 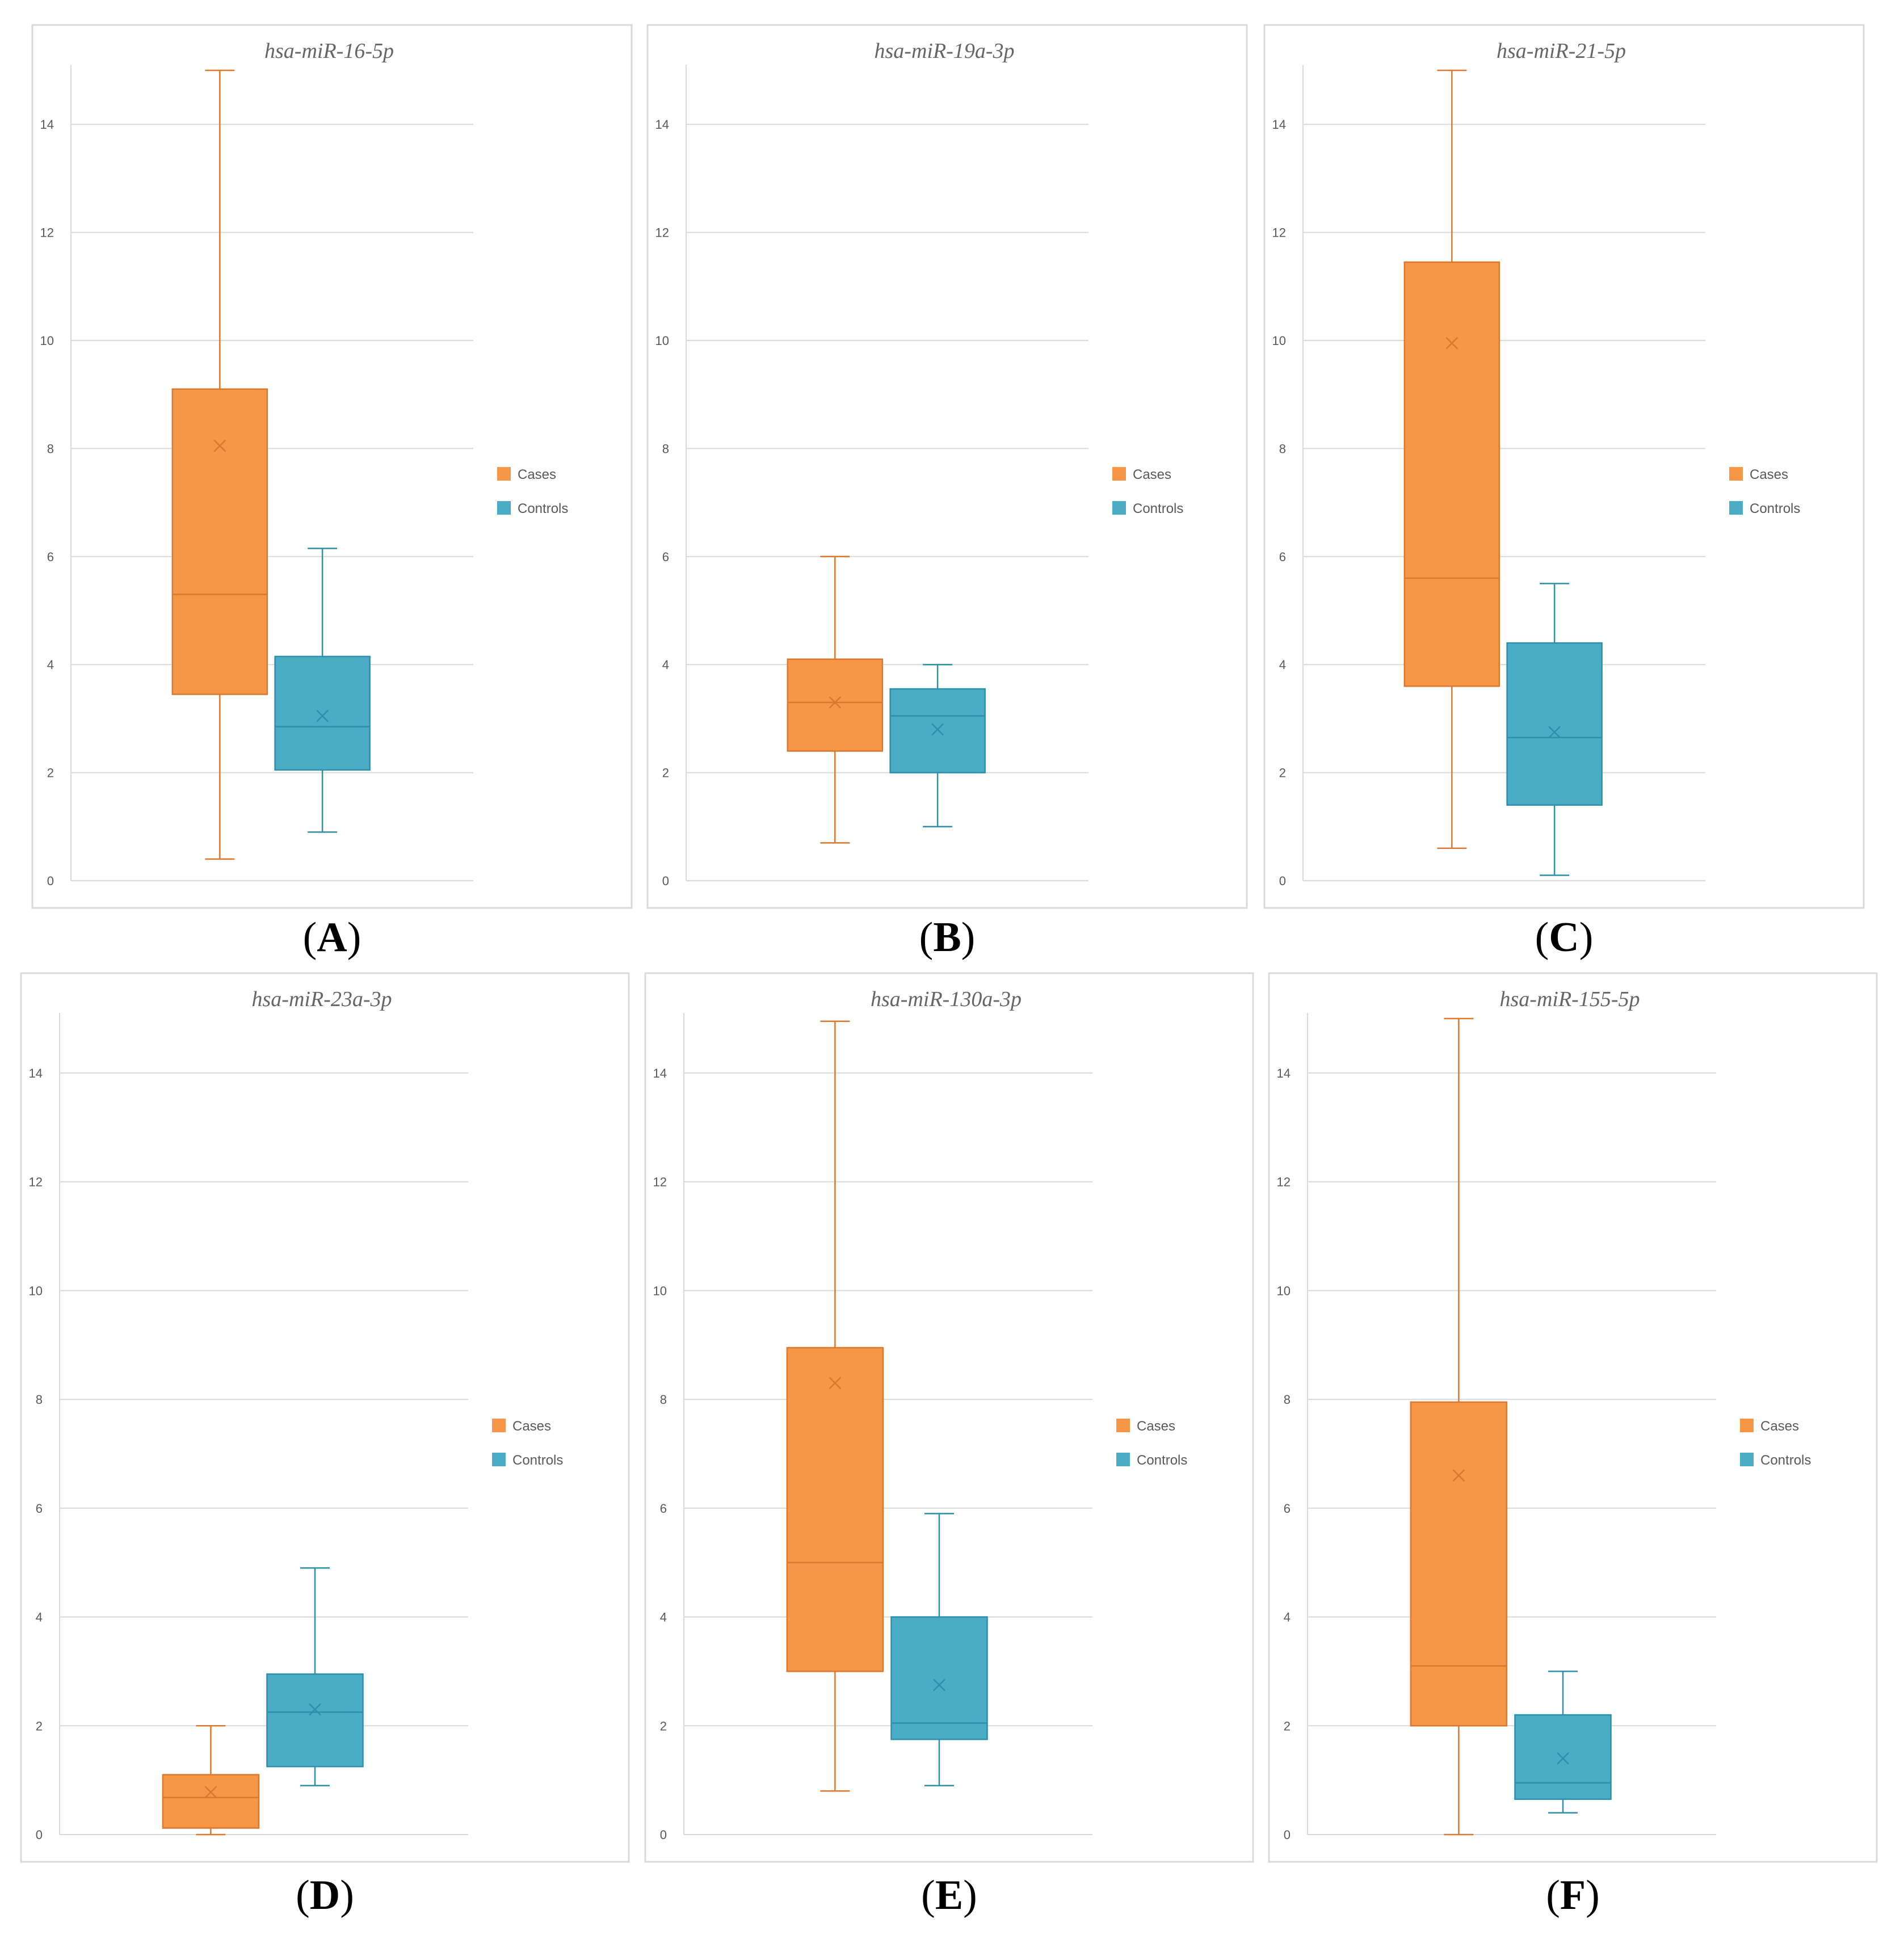 What do you see at coordinates (949, 1896) in the screenshot?
I see `panel-letter-e: E` at bounding box center [949, 1896].